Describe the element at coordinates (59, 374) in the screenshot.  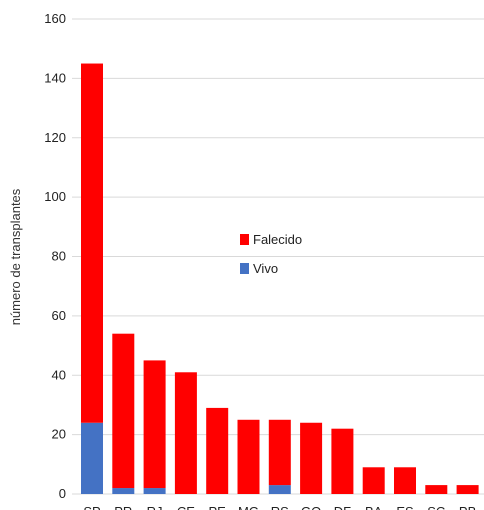
I see `y-tick-label: 40` at that location.